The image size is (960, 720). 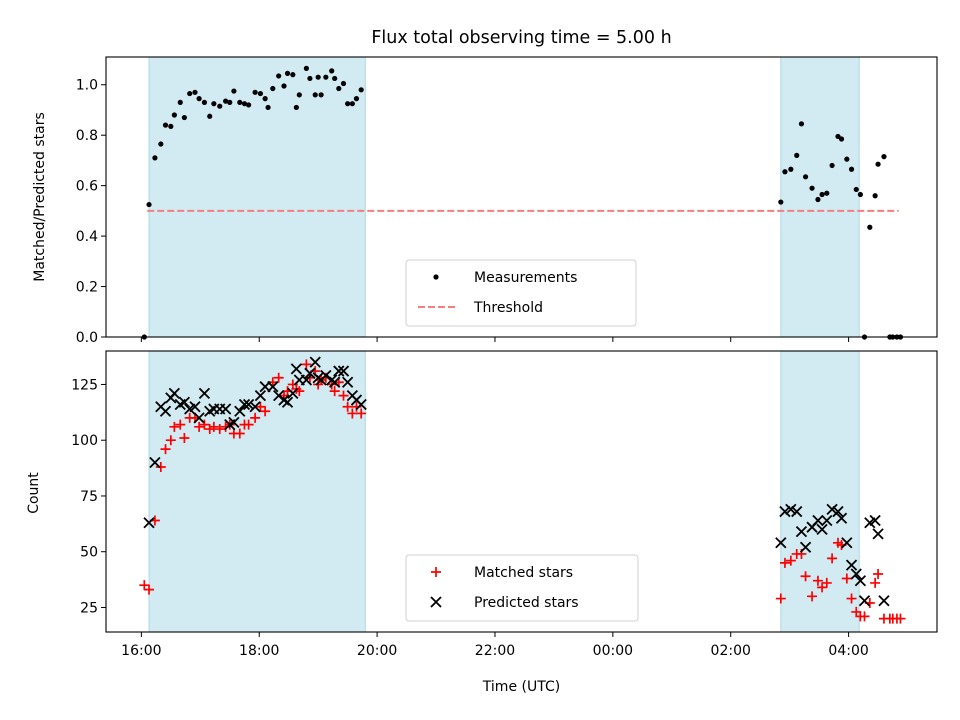 I want to click on y-tick-label: 0.0, so click(x=87, y=338).